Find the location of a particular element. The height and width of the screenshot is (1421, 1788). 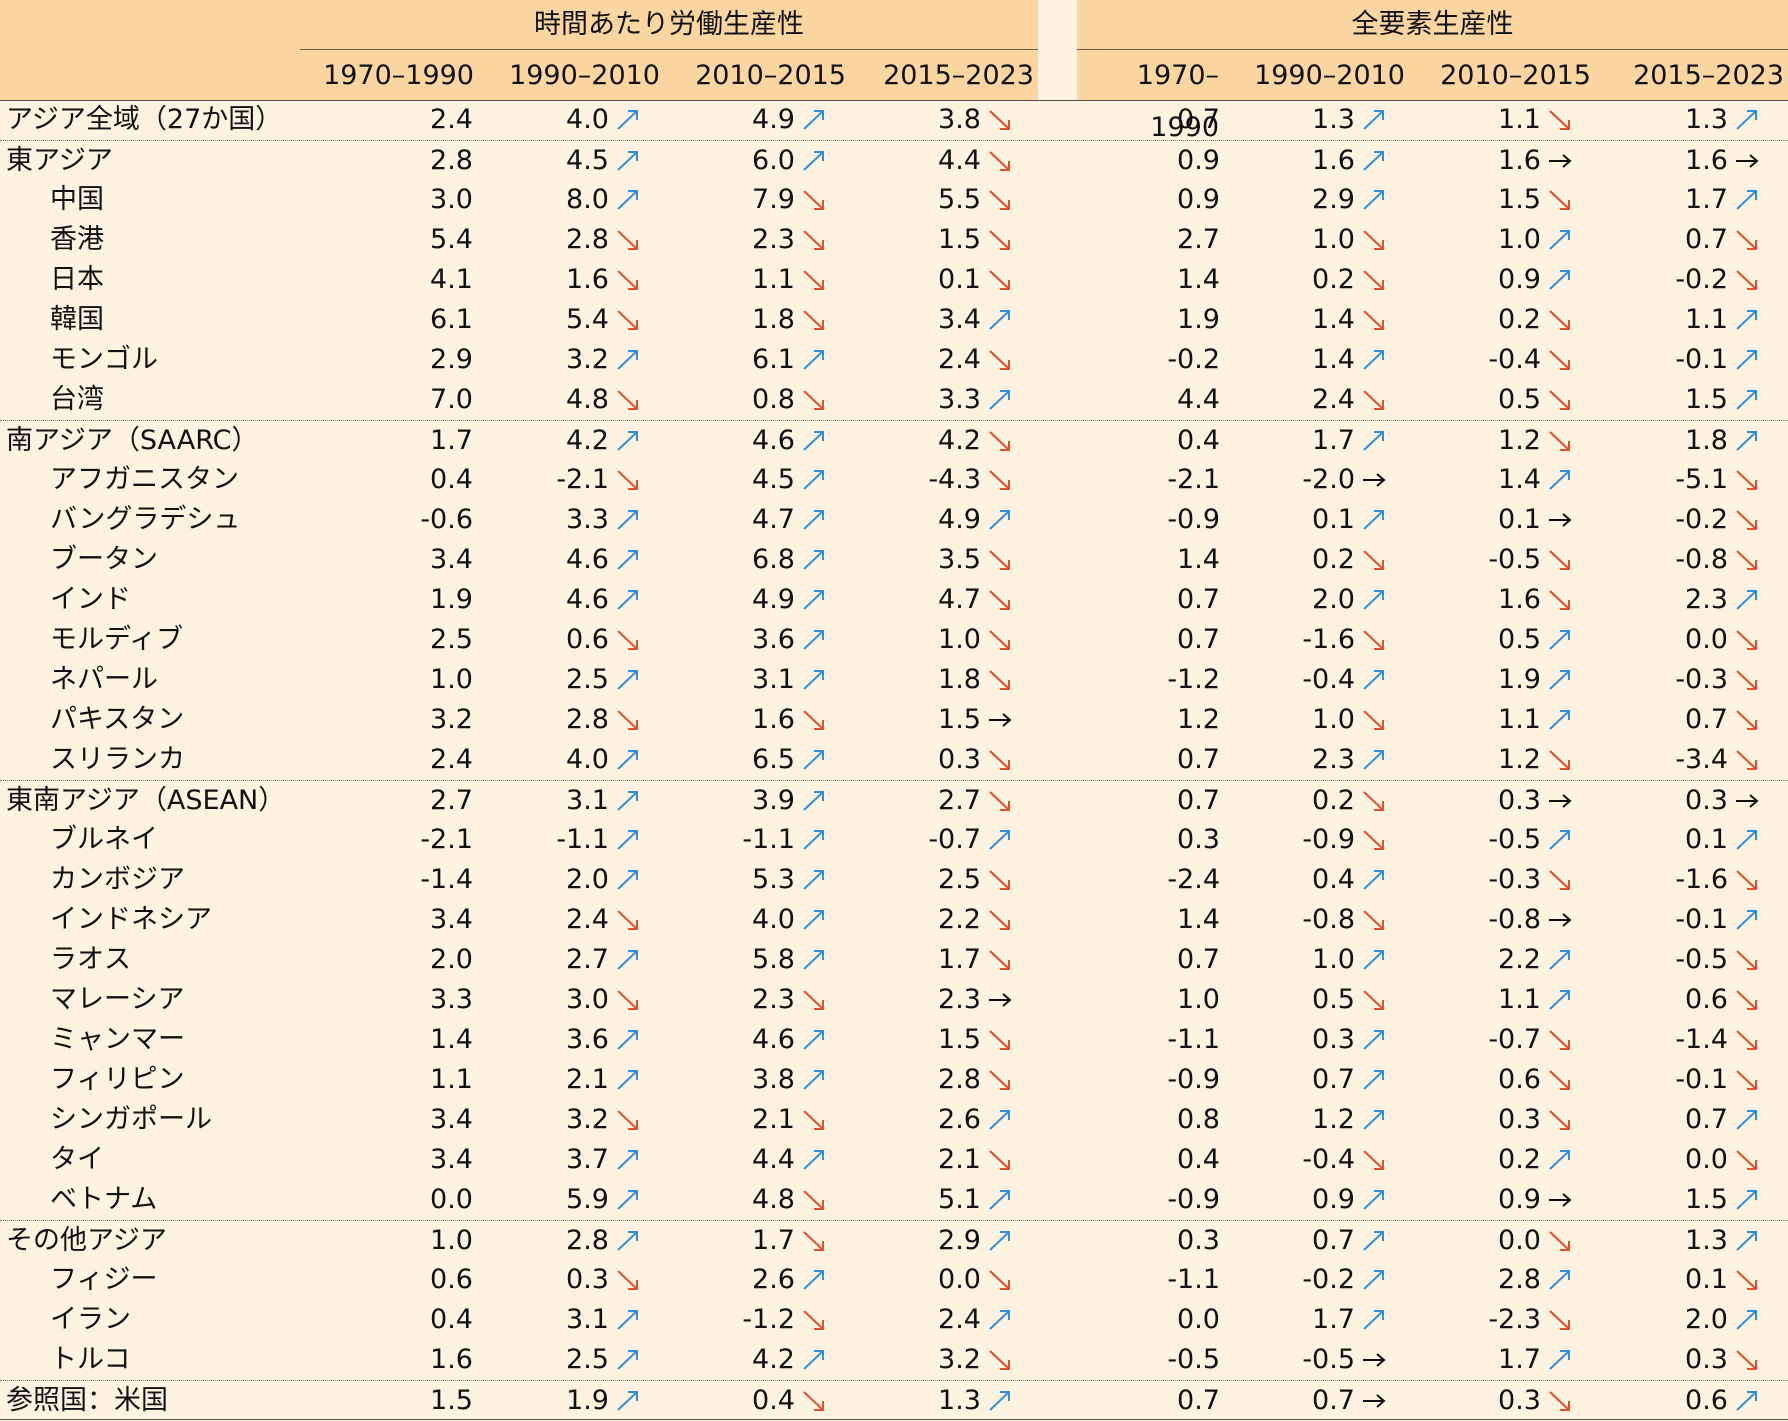

value-cell: 4.4 is located at coordinates (773, 1159).